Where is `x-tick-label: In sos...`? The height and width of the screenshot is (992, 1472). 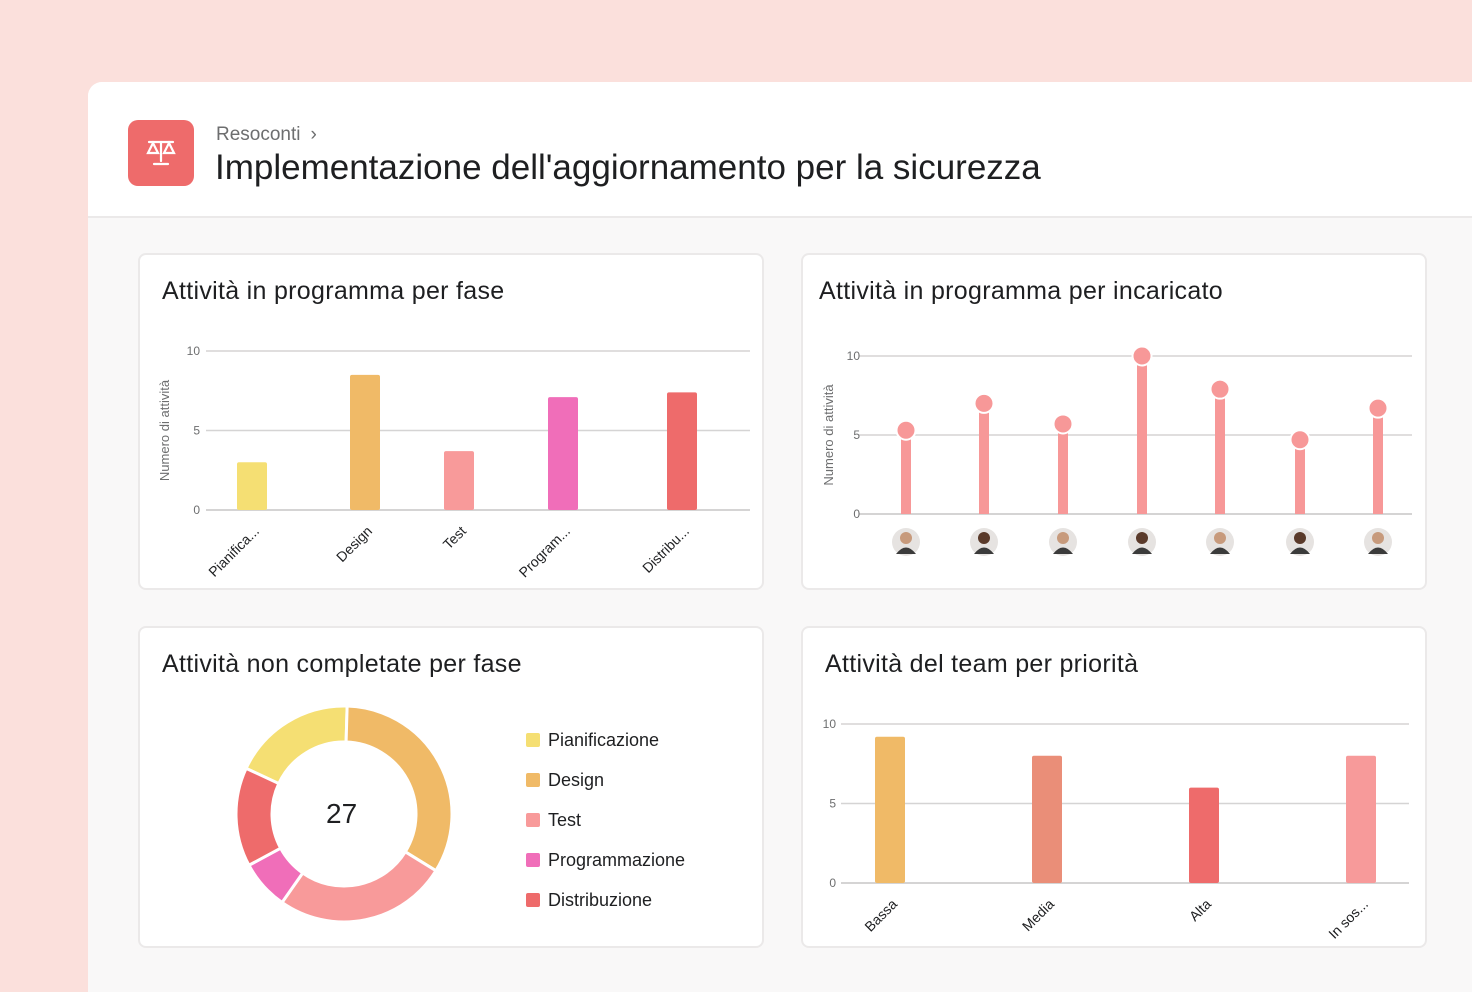 x-tick-label: In sos... is located at coordinates (1348, 919).